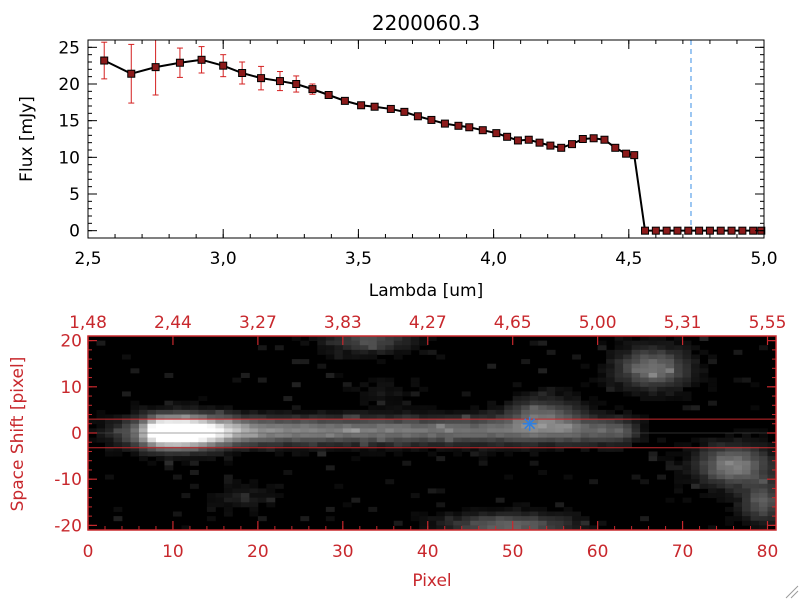  Describe the element at coordinates (768, 552) in the screenshot. I see `image-x-tick-label: 80` at that location.